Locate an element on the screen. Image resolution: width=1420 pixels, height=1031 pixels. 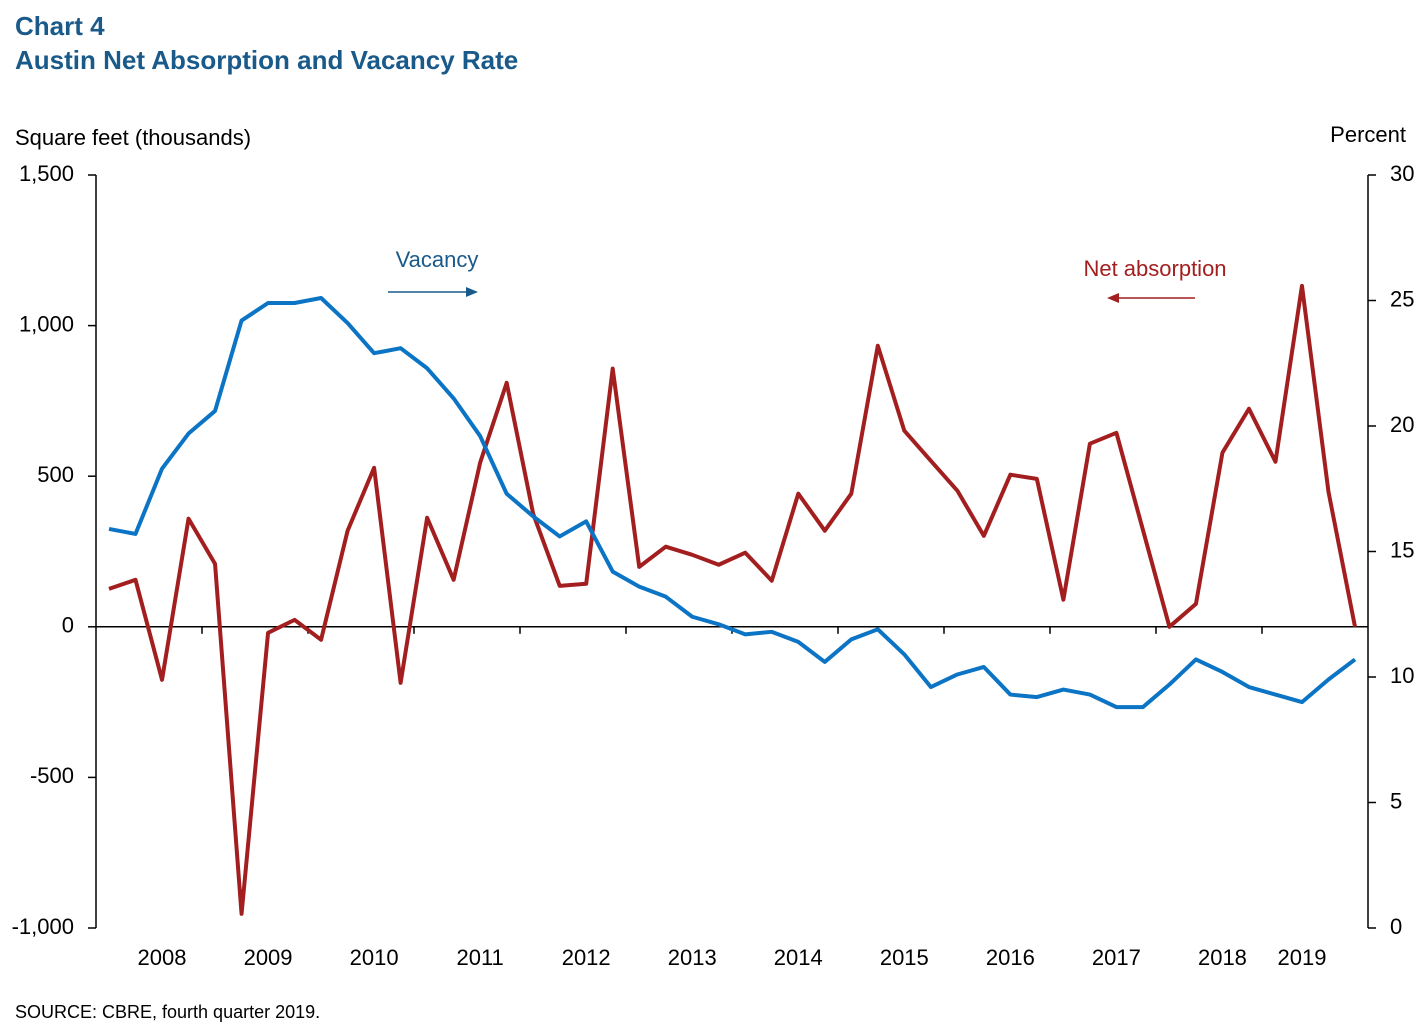
x-tick-label: 2013 is located at coordinates (692, 957).